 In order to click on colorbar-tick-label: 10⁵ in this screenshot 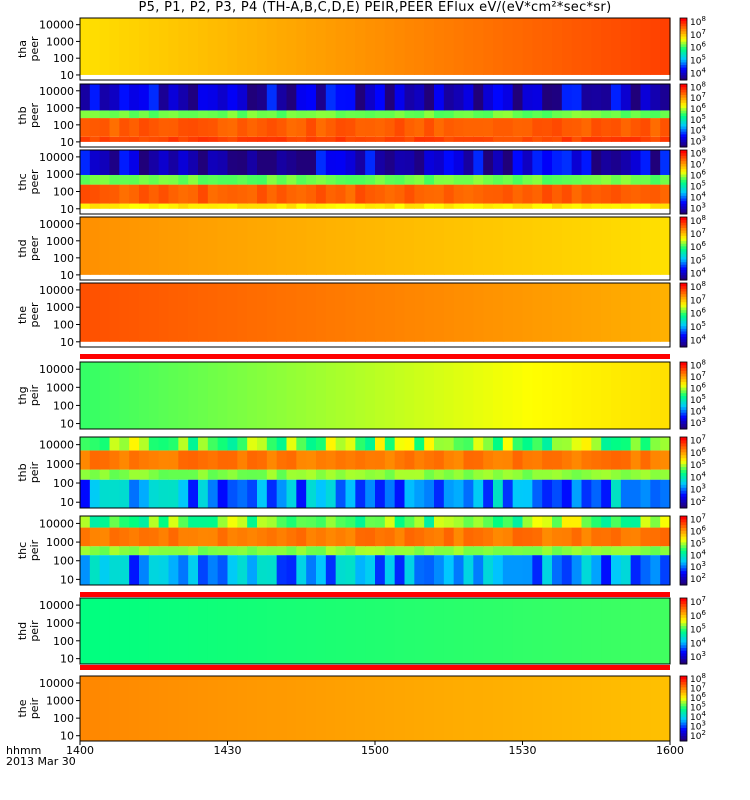, I will do `click(698, 629)`.